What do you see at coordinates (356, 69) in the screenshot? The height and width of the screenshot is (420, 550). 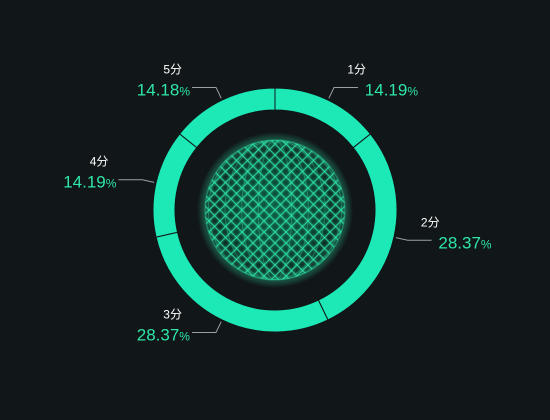 I see `slice-name-label: 1分` at bounding box center [356, 69].